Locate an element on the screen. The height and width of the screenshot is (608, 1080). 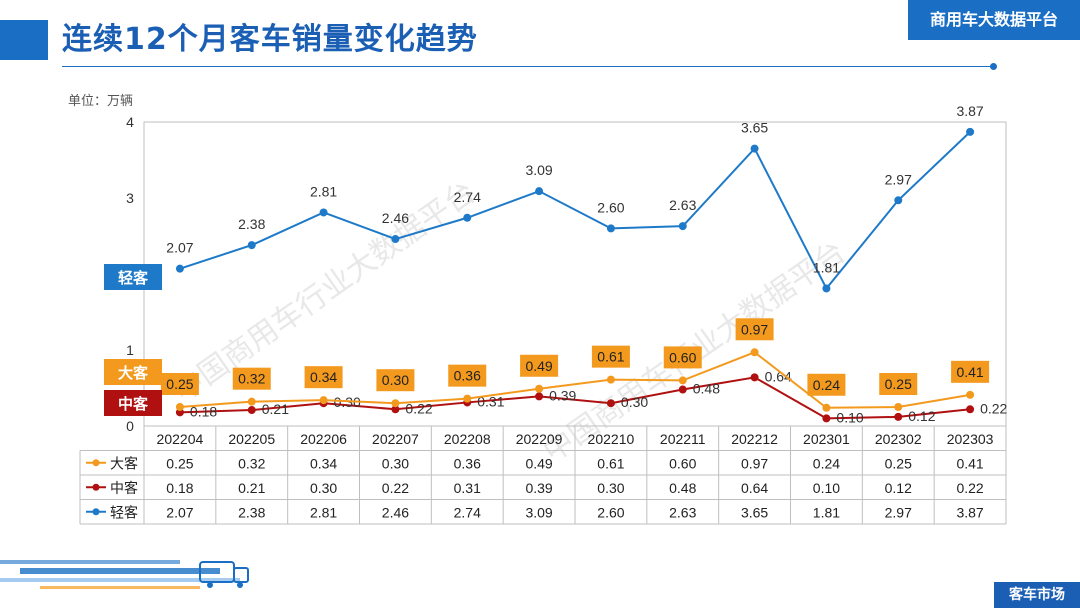
data-label-medium: 0.10 is located at coordinates (849, 417).